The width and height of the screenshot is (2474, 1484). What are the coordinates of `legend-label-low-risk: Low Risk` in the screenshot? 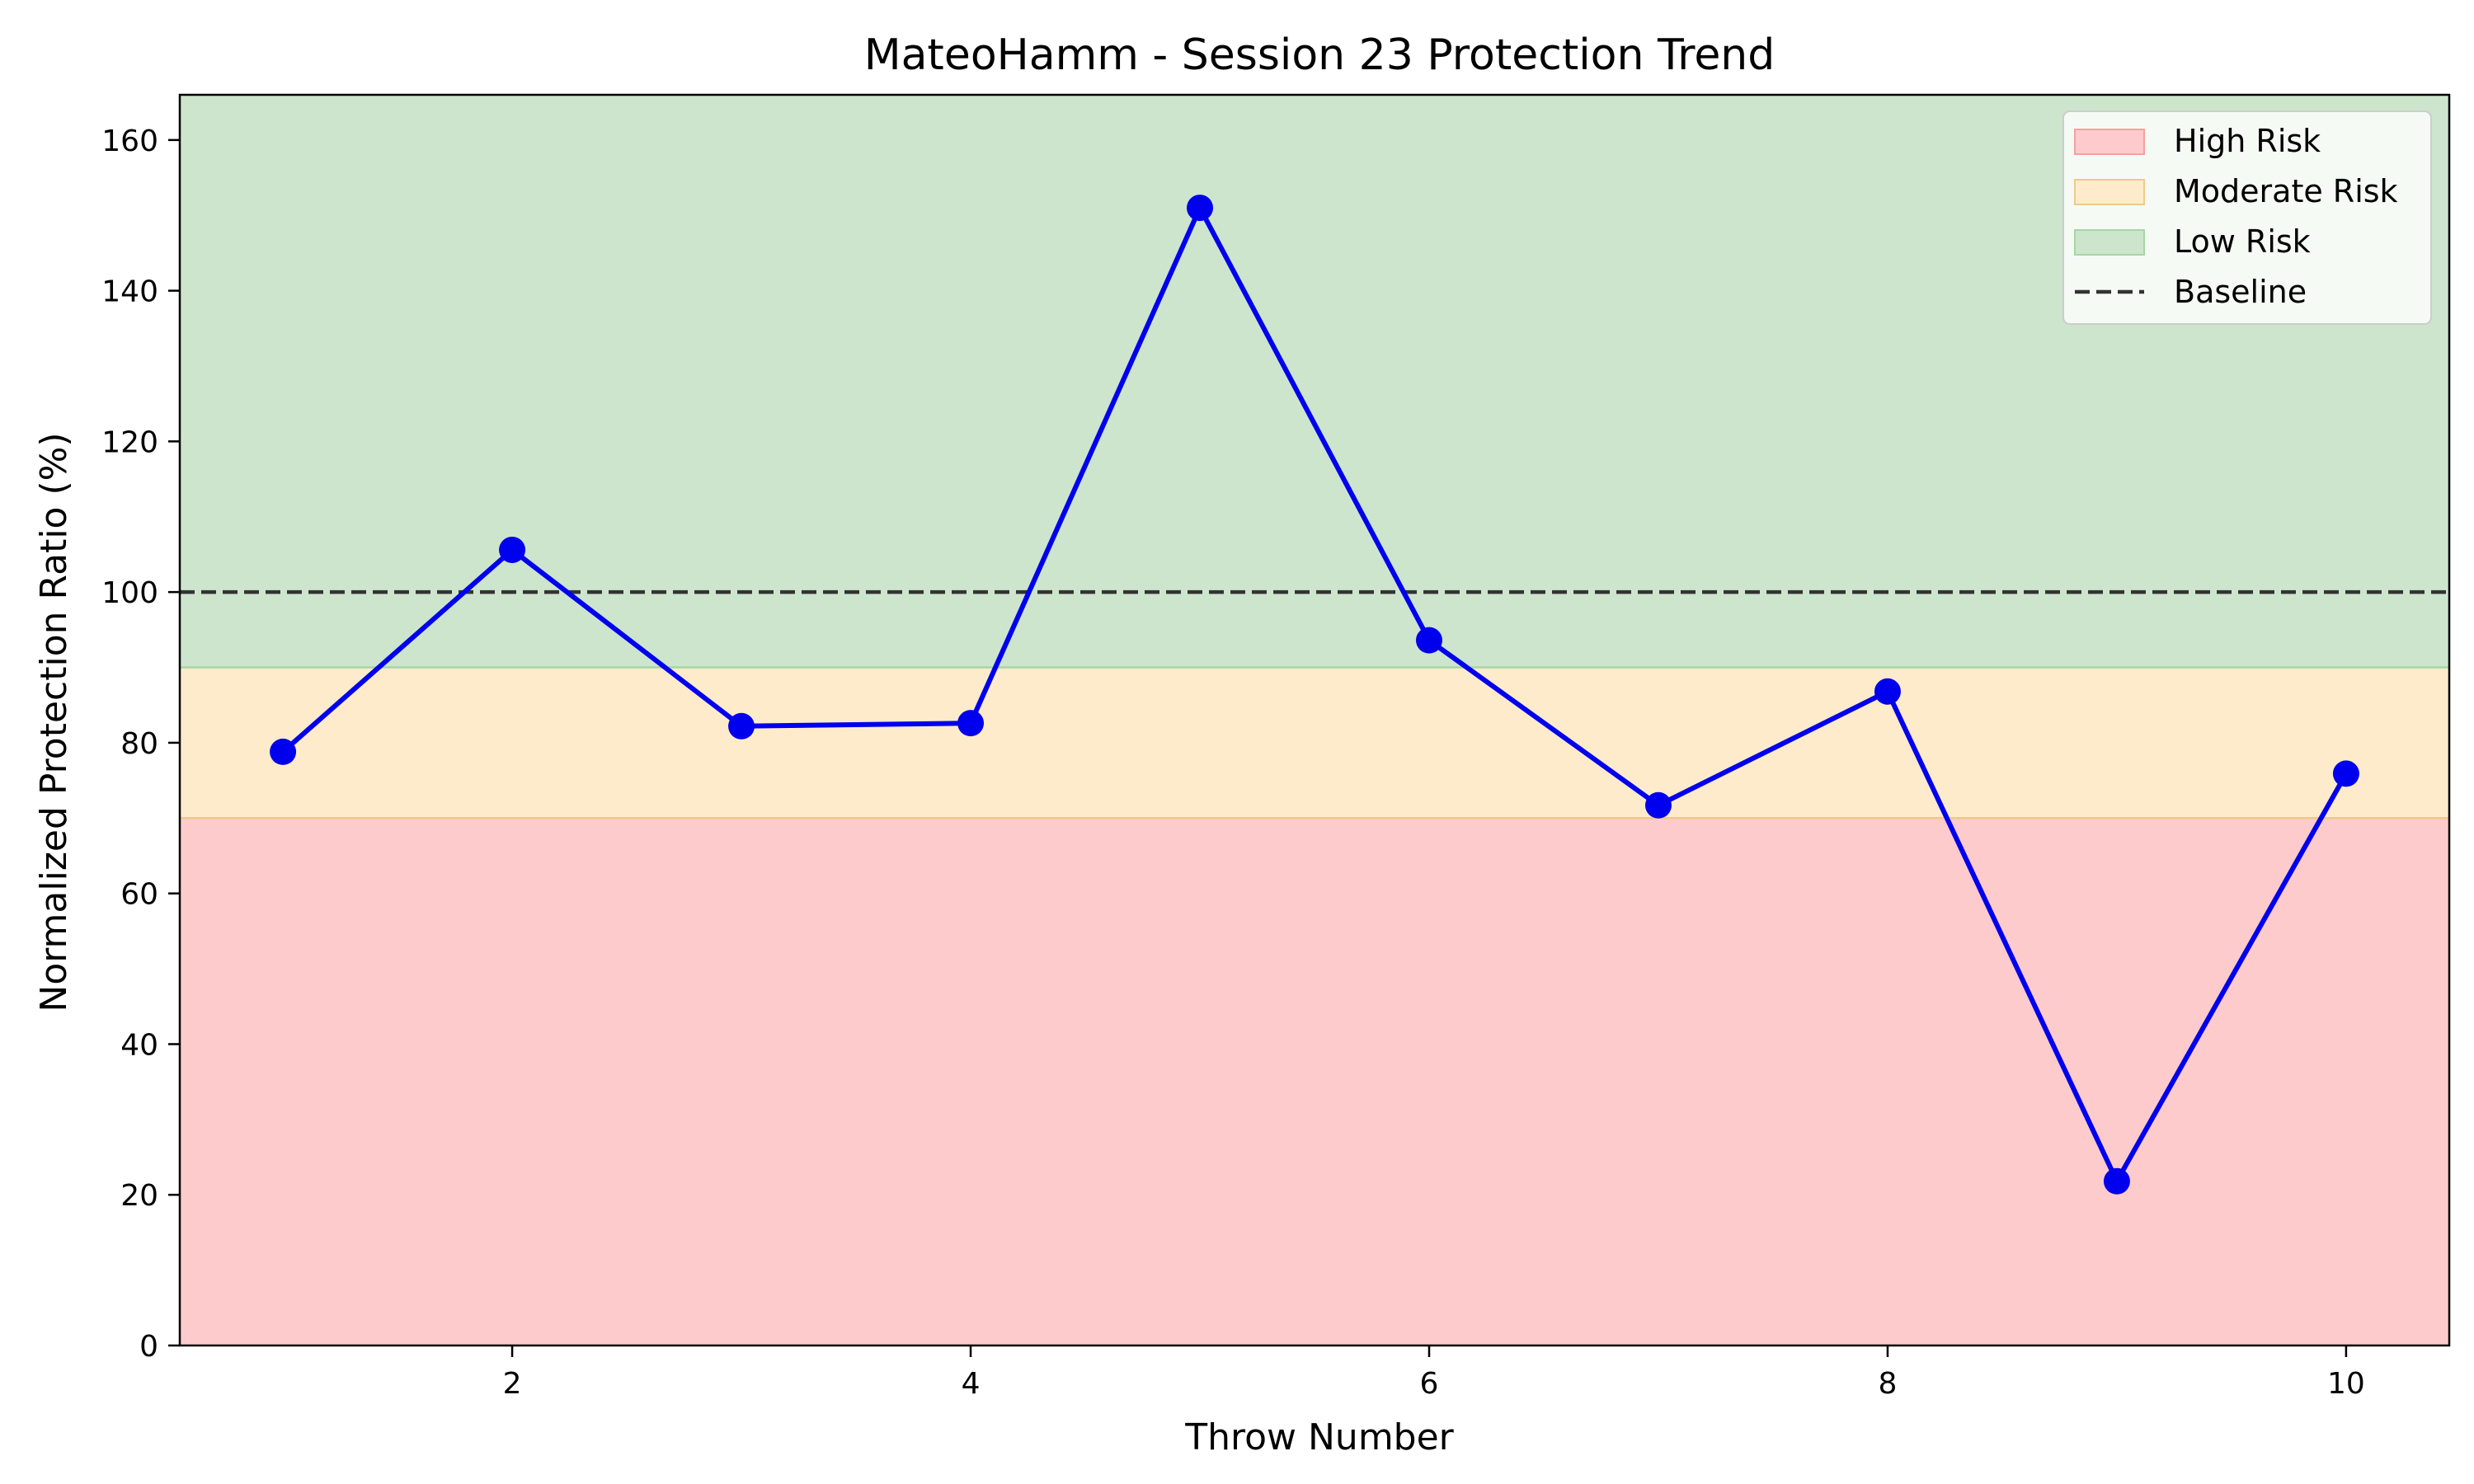 It's located at (2242, 242).